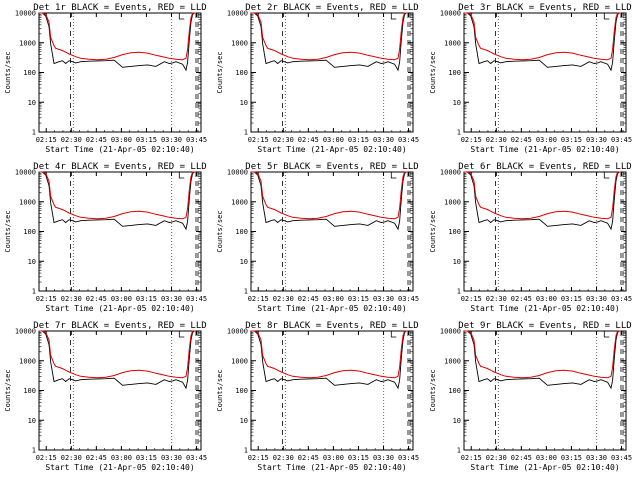  What do you see at coordinates (27, 202) in the screenshot?
I see `panel-4-ytick-label: 1000` at bounding box center [27, 202].